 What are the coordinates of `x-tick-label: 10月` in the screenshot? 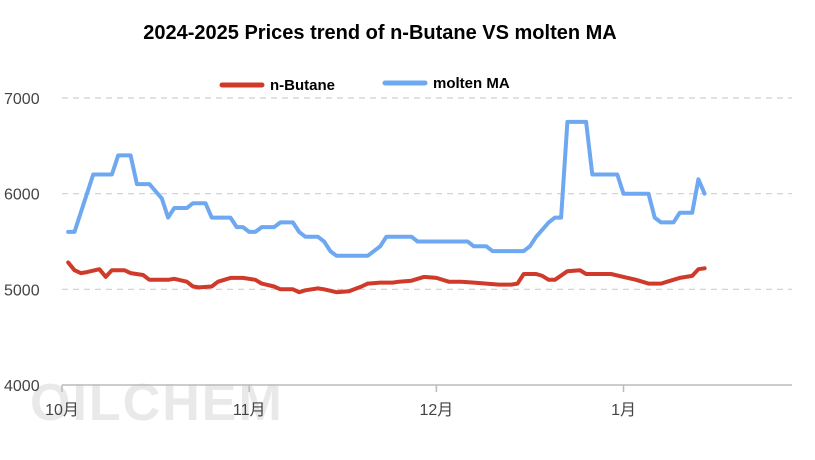 It's located at (62, 410).